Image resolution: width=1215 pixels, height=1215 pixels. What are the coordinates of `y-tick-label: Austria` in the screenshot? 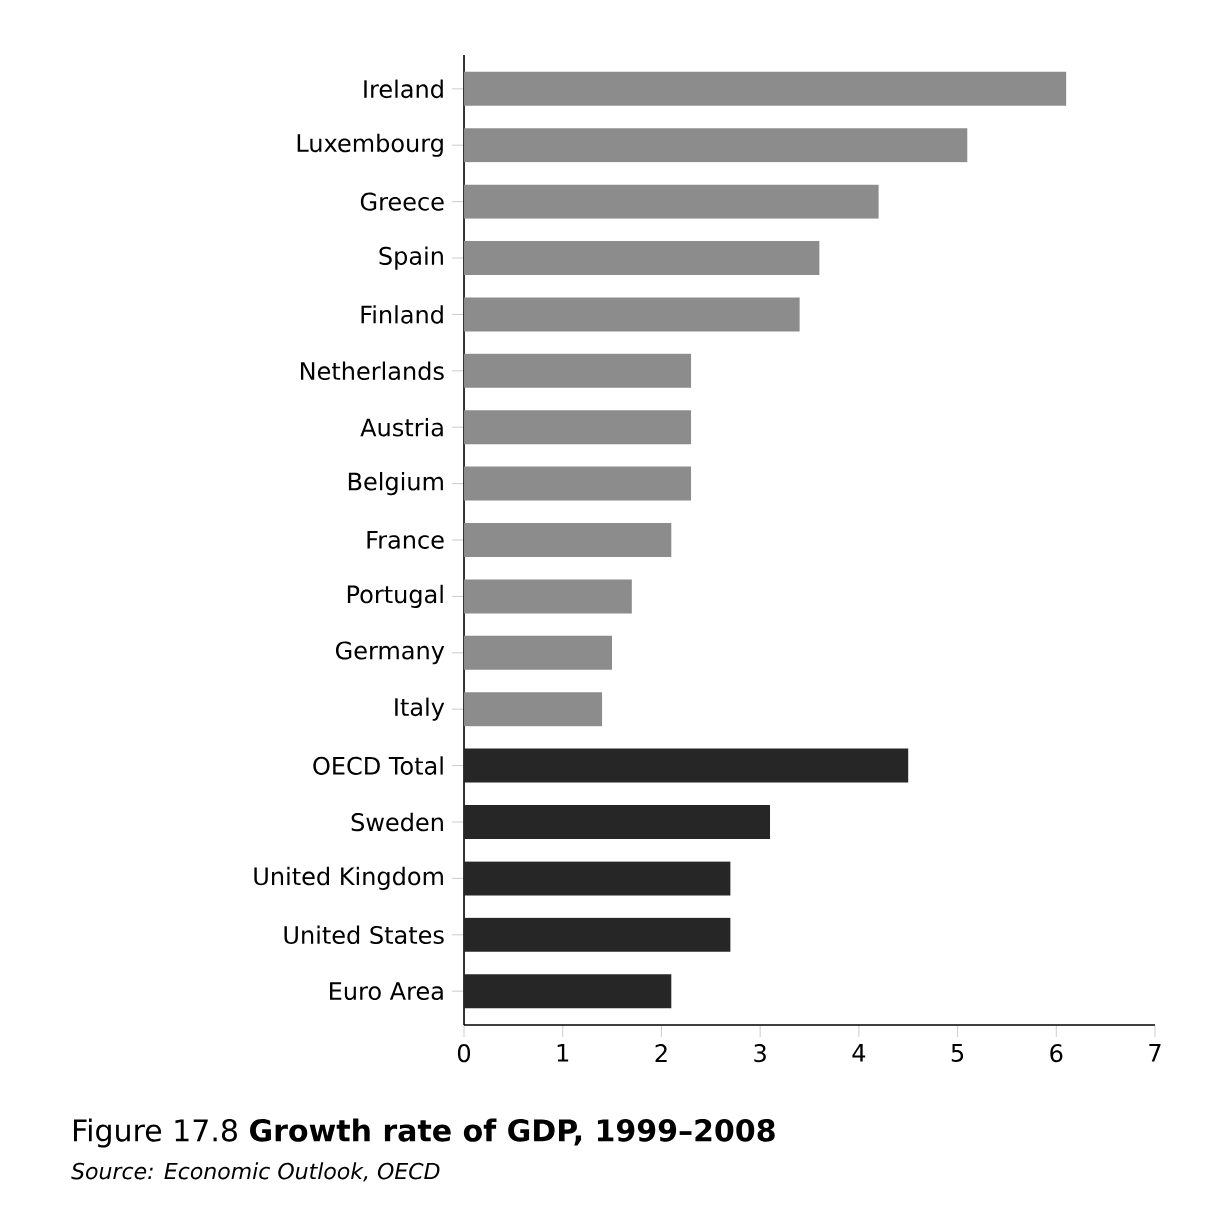 It's located at (401, 427).